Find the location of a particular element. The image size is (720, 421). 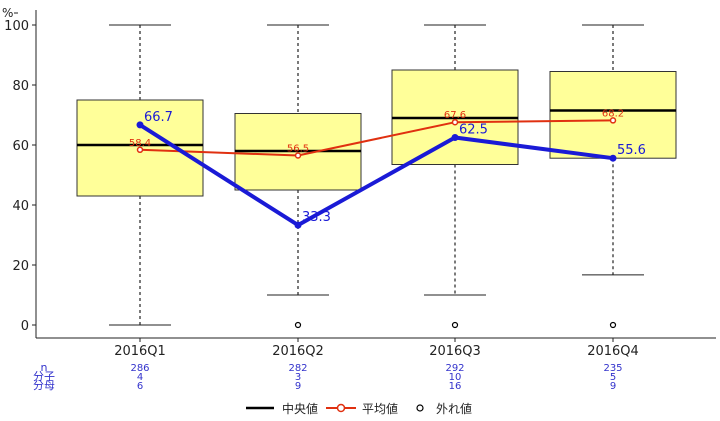

y-tick-label: 80 is located at coordinates (20, 86).